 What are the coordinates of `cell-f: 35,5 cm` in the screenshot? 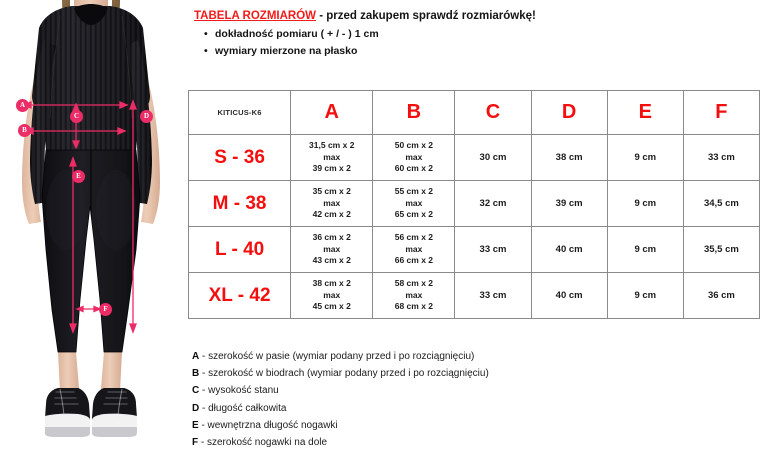 It's located at (721, 249).